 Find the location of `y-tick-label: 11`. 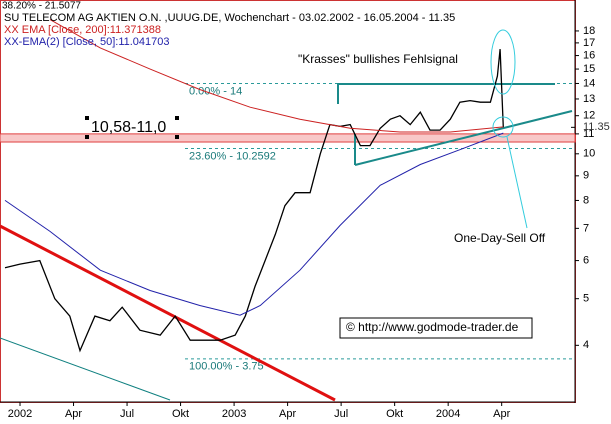

y-tick-label: 11 is located at coordinates (588, 134).